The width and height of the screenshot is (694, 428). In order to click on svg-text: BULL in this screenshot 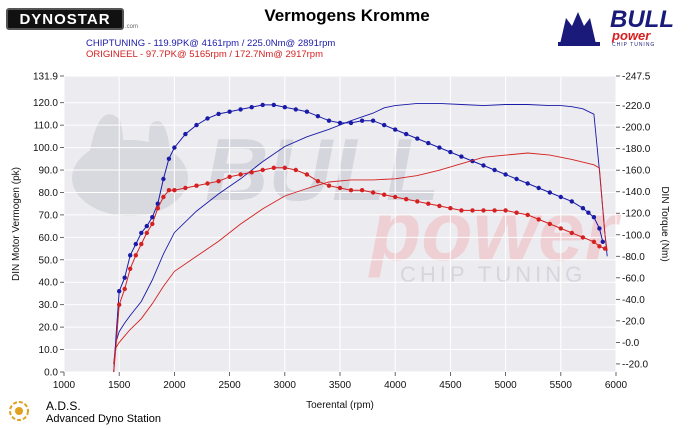, I will do `click(322, 169)`.